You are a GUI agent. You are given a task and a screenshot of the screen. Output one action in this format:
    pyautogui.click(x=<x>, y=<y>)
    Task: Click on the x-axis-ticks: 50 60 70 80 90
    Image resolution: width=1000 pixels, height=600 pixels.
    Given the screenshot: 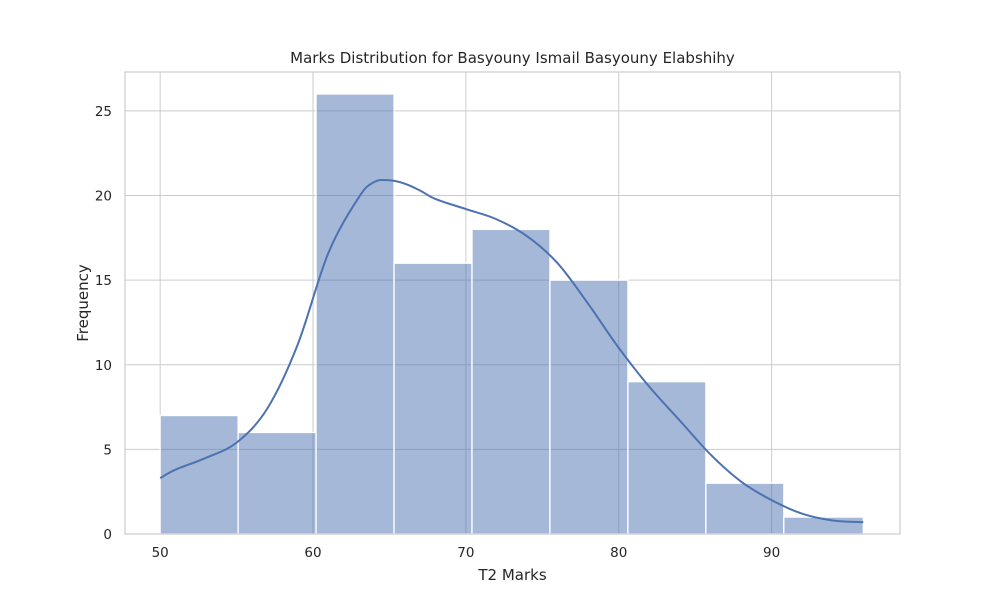 What is the action you would take?
    pyautogui.click(x=466, y=553)
    